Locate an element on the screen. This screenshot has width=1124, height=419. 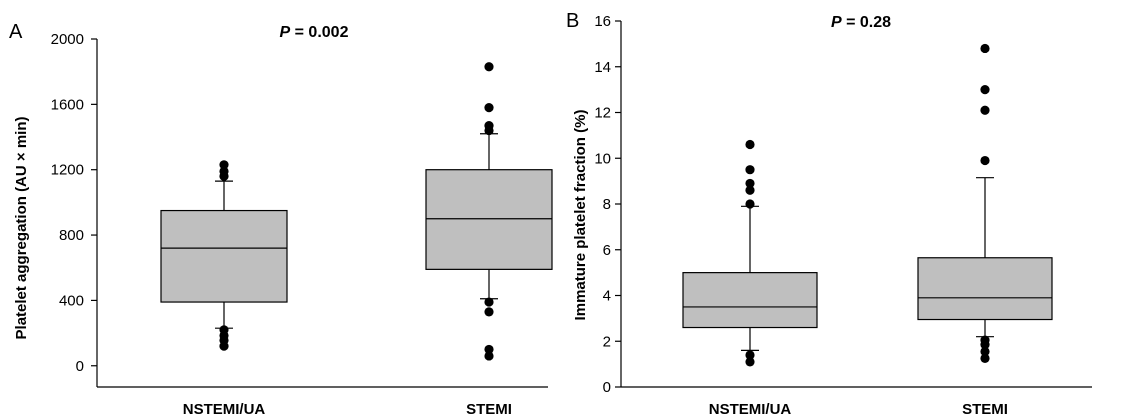
panel-b-y-tick-label: 0 is located at coordinates (607, 387).